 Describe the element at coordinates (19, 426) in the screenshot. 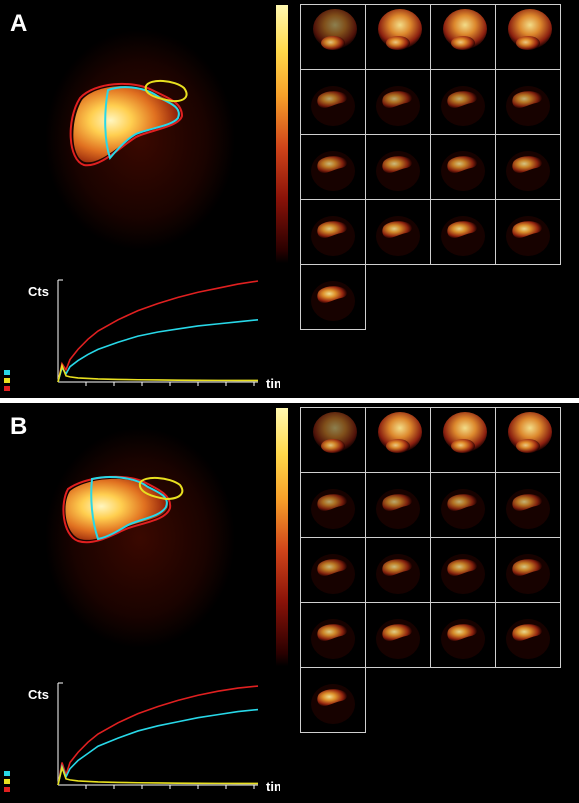

I see `panel-label: B` at that location.